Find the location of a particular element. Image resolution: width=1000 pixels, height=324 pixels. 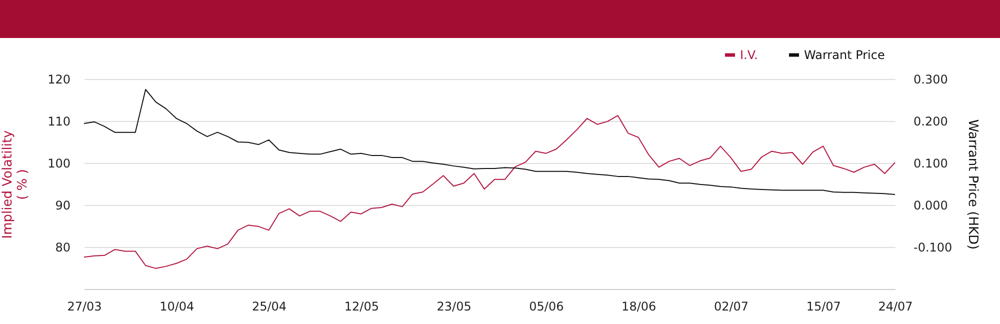

y2-tick-label: 0.200 is located at coordinates (931, 121).